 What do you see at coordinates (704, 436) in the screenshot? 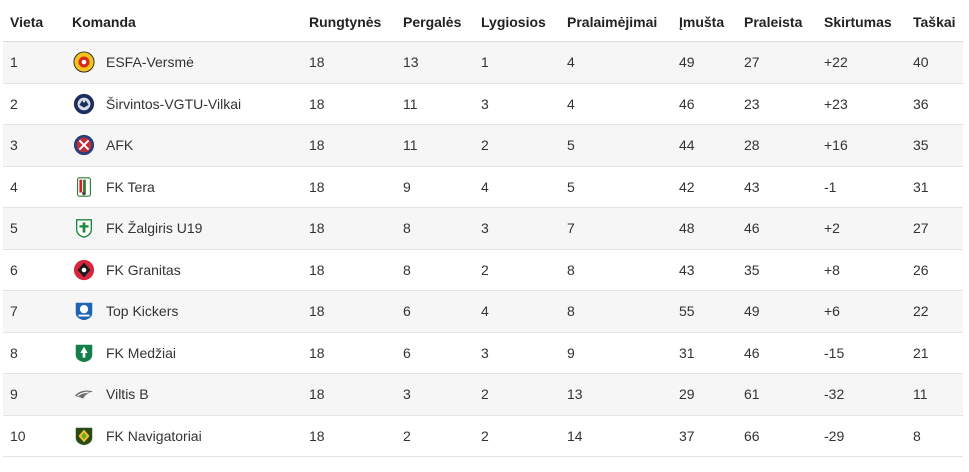
I see `scored-cell: 37` at bounding box center [704, 436].